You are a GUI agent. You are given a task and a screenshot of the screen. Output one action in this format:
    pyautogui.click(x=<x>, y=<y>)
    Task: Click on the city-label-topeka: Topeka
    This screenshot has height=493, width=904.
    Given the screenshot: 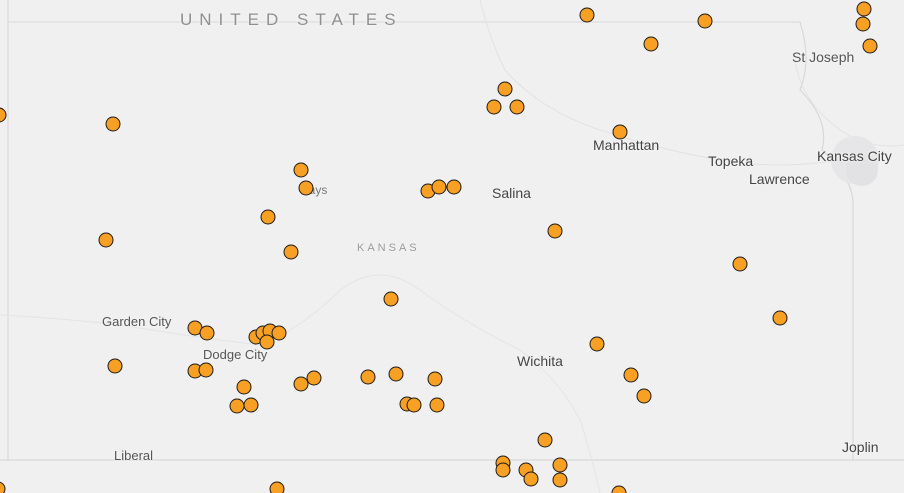 What is the action you would take?
    pyautogui.click(x=731, y=161)
    